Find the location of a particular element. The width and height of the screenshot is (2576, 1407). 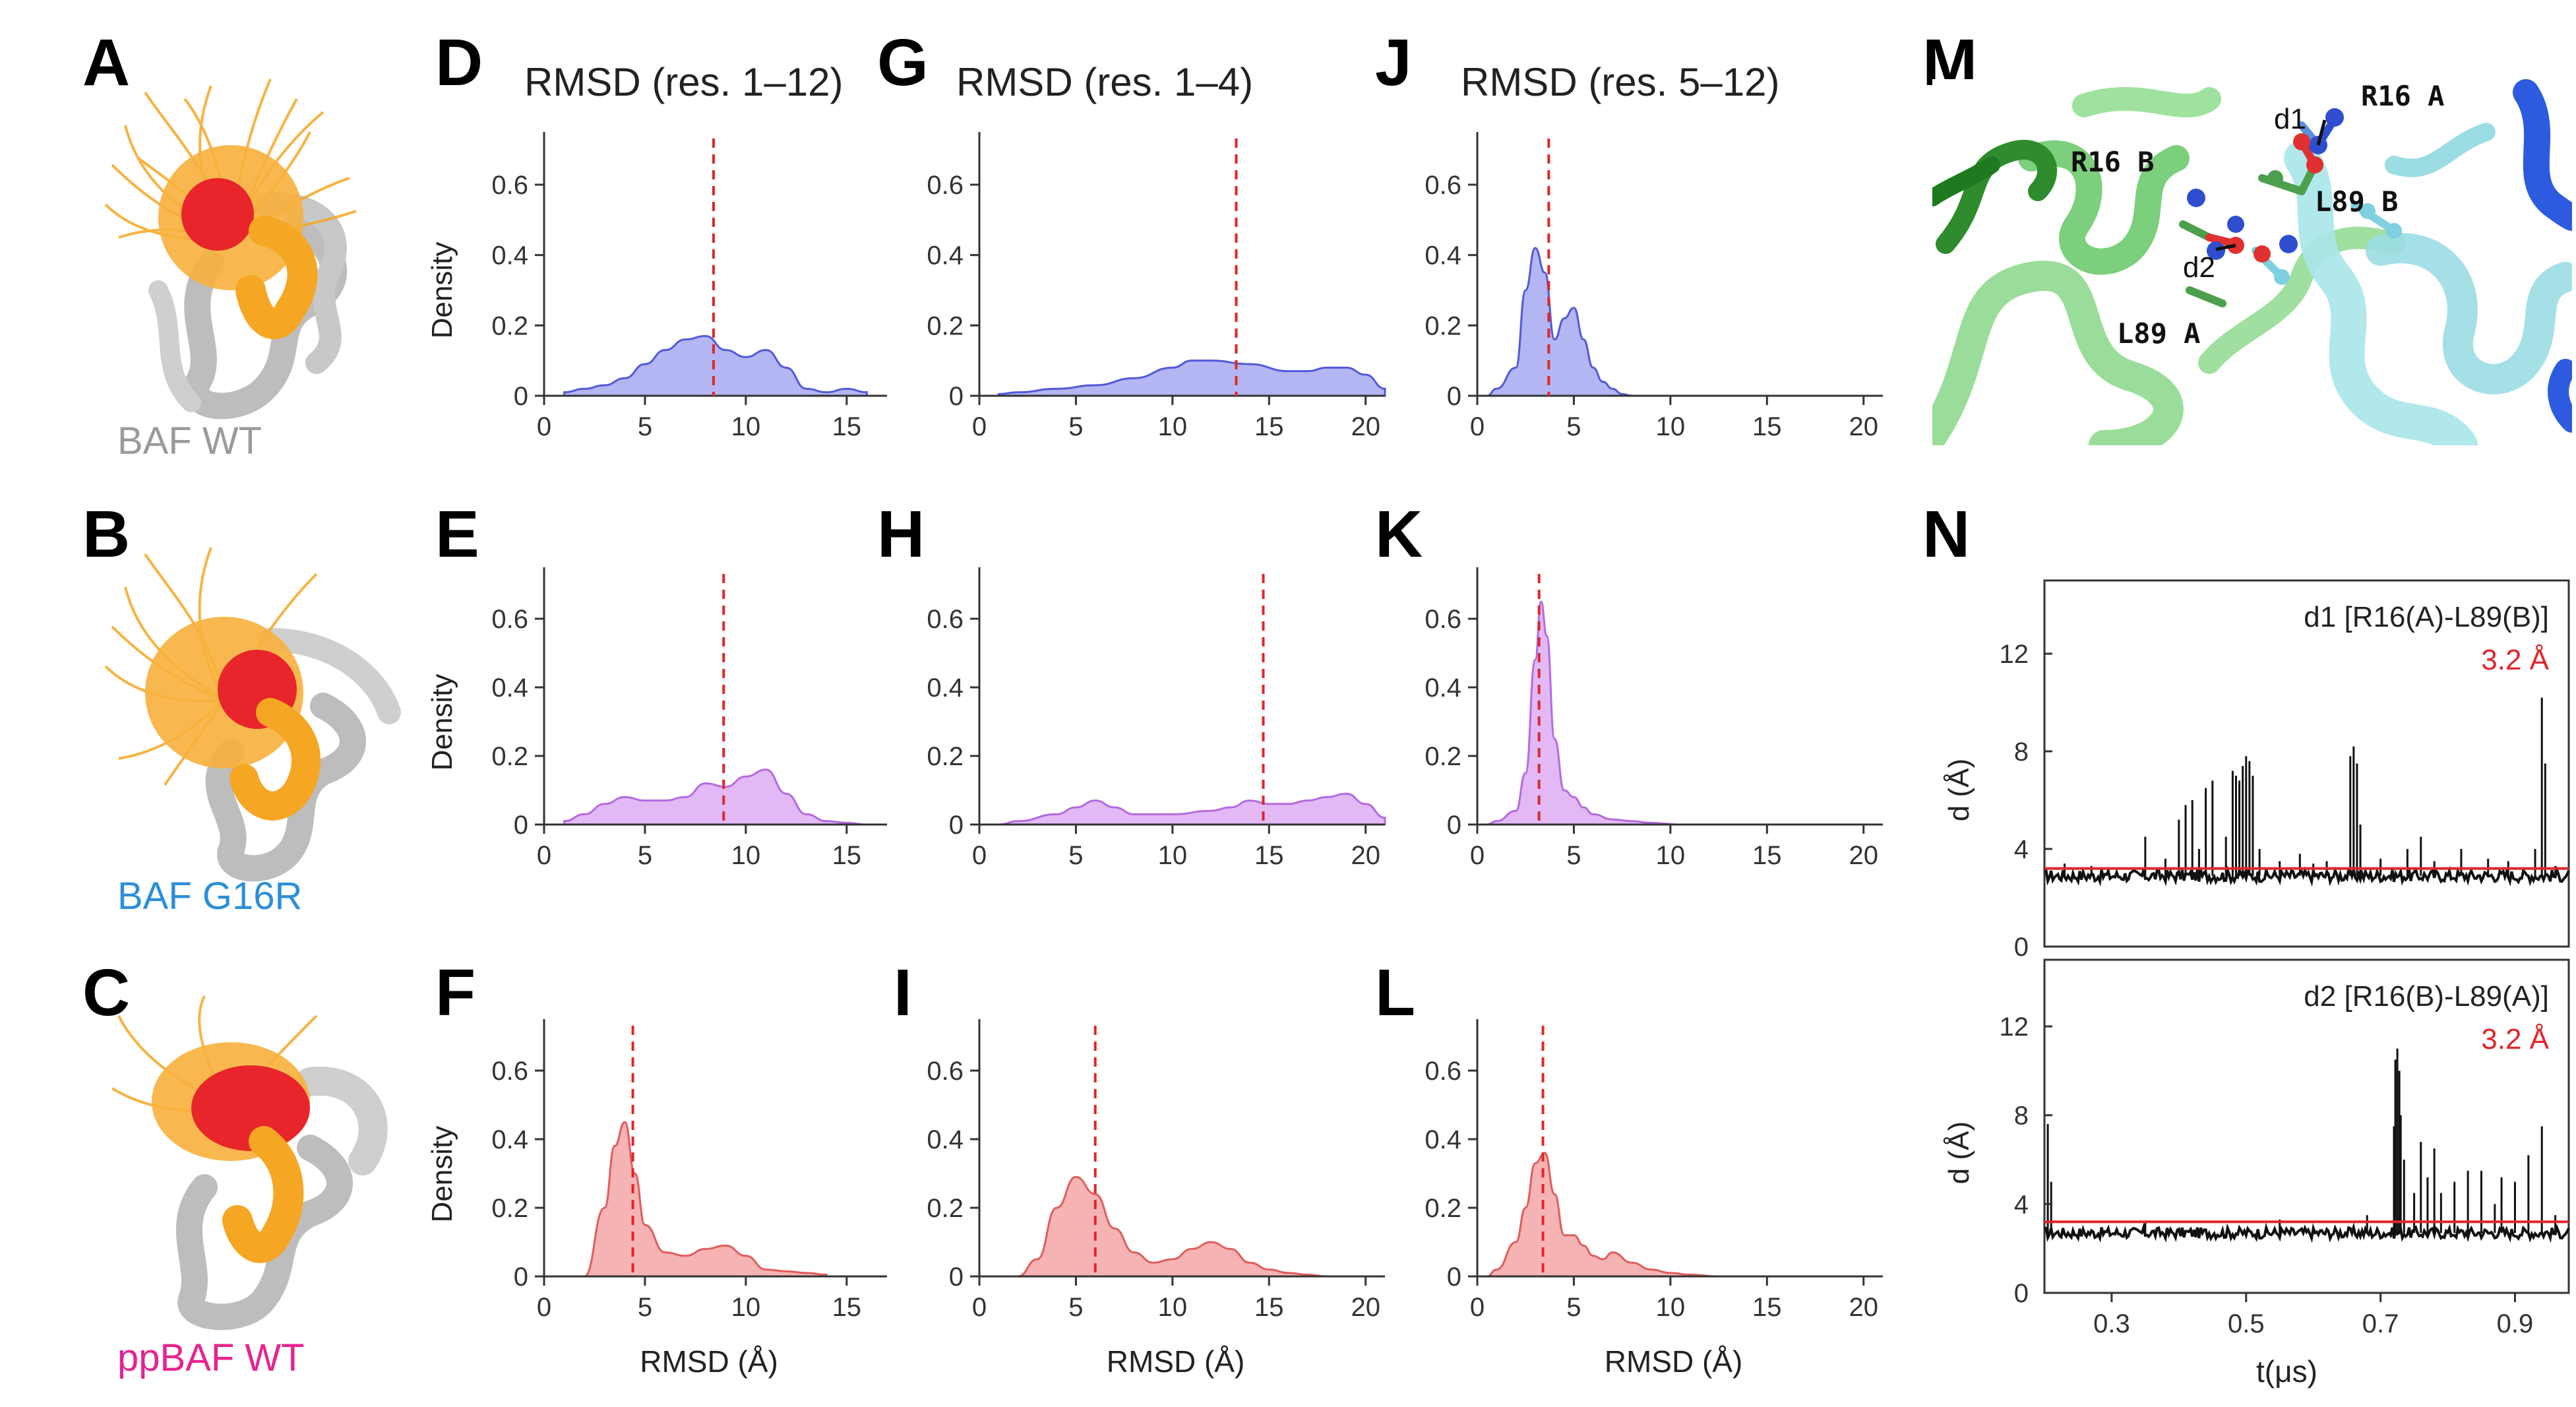

y-tick-label-i: 0.6 is located at coordinates (945, 1071).